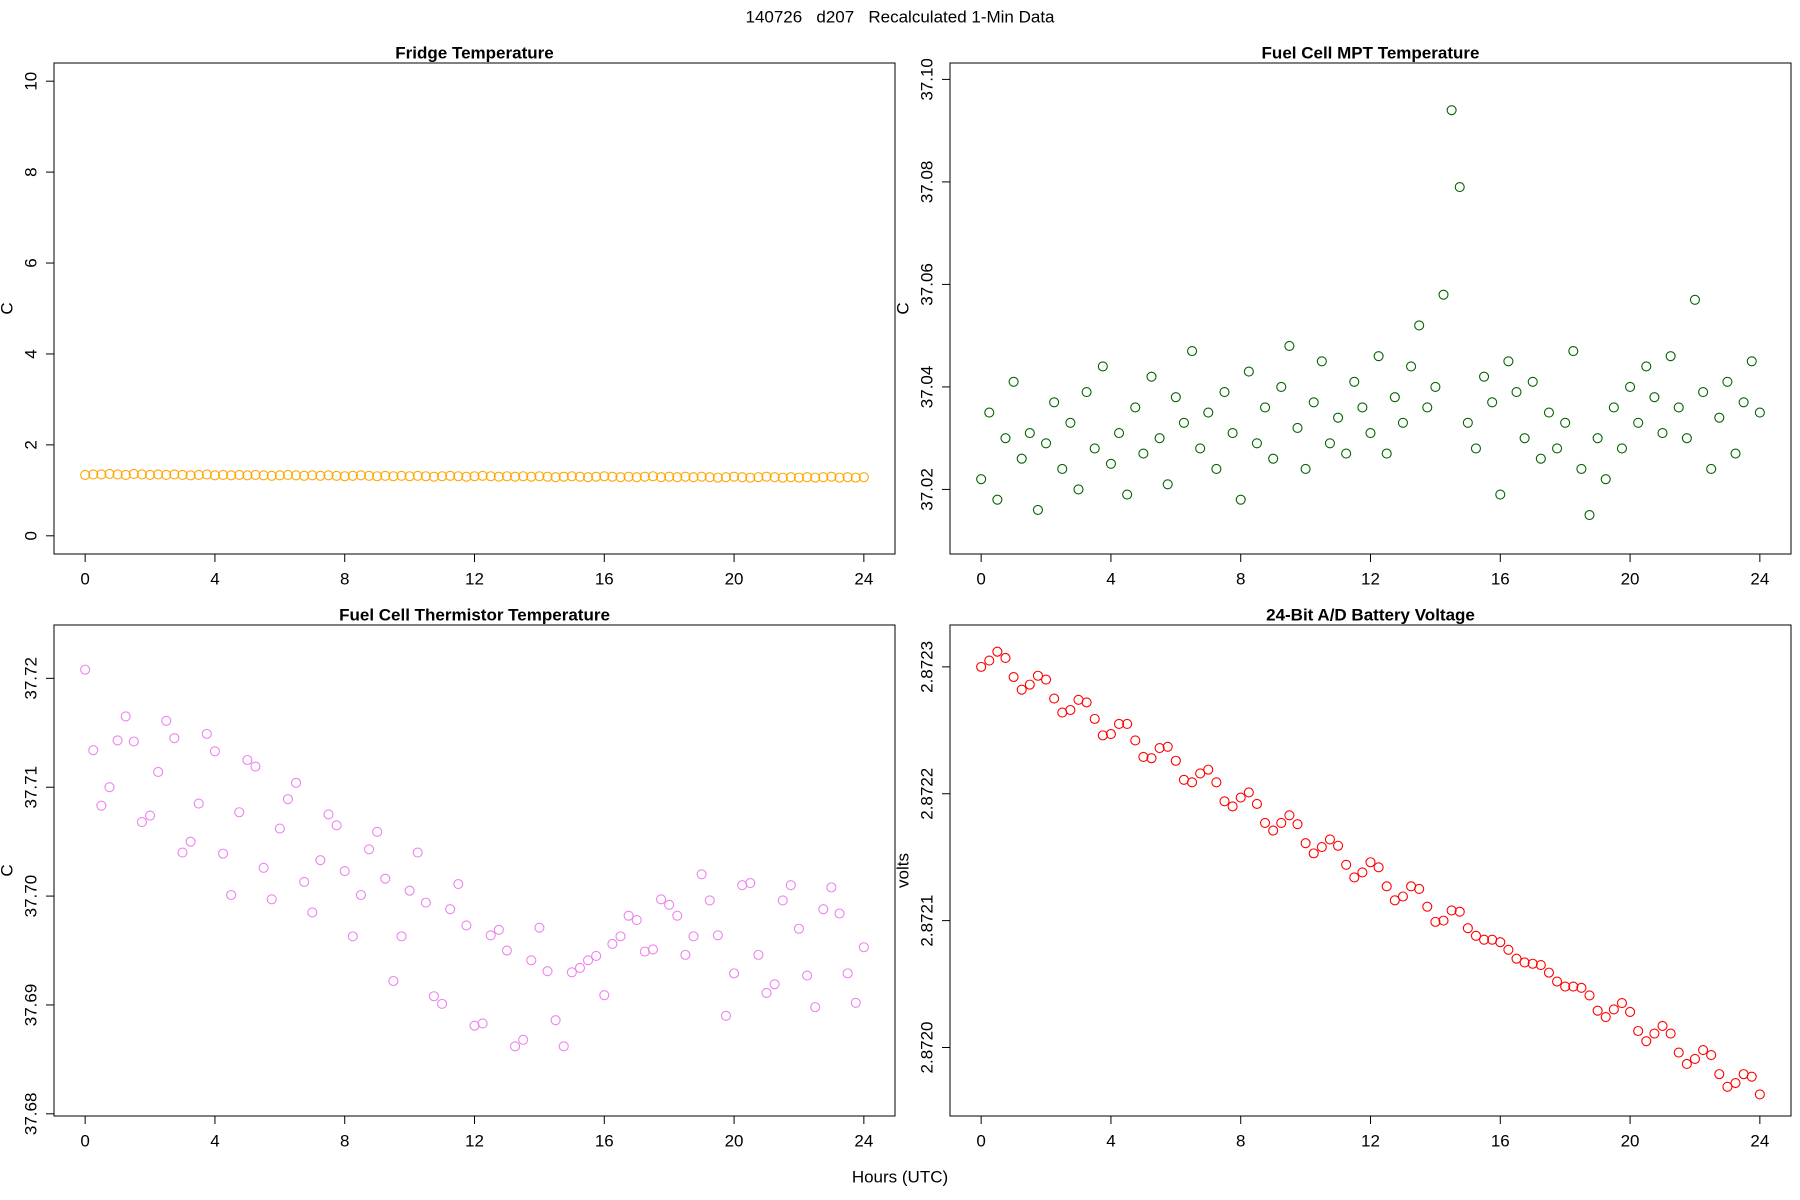 The width and height of the screenshot is (1800, 1200). I want to click on y-tick-label: 37.10, so click(926, 79).